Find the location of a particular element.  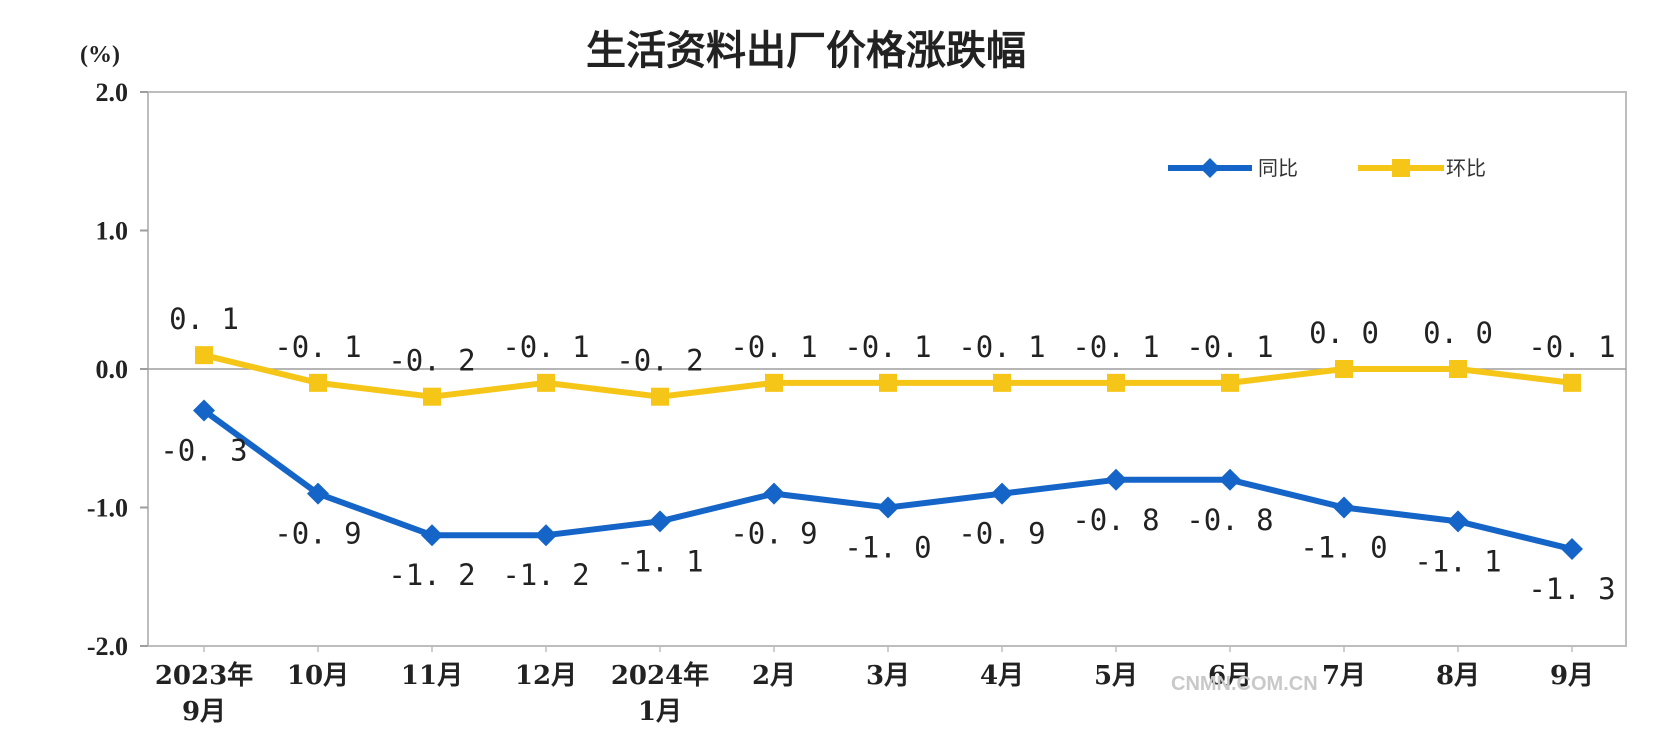

x-tick-label: 11月 is located at coordinates (432, 676).